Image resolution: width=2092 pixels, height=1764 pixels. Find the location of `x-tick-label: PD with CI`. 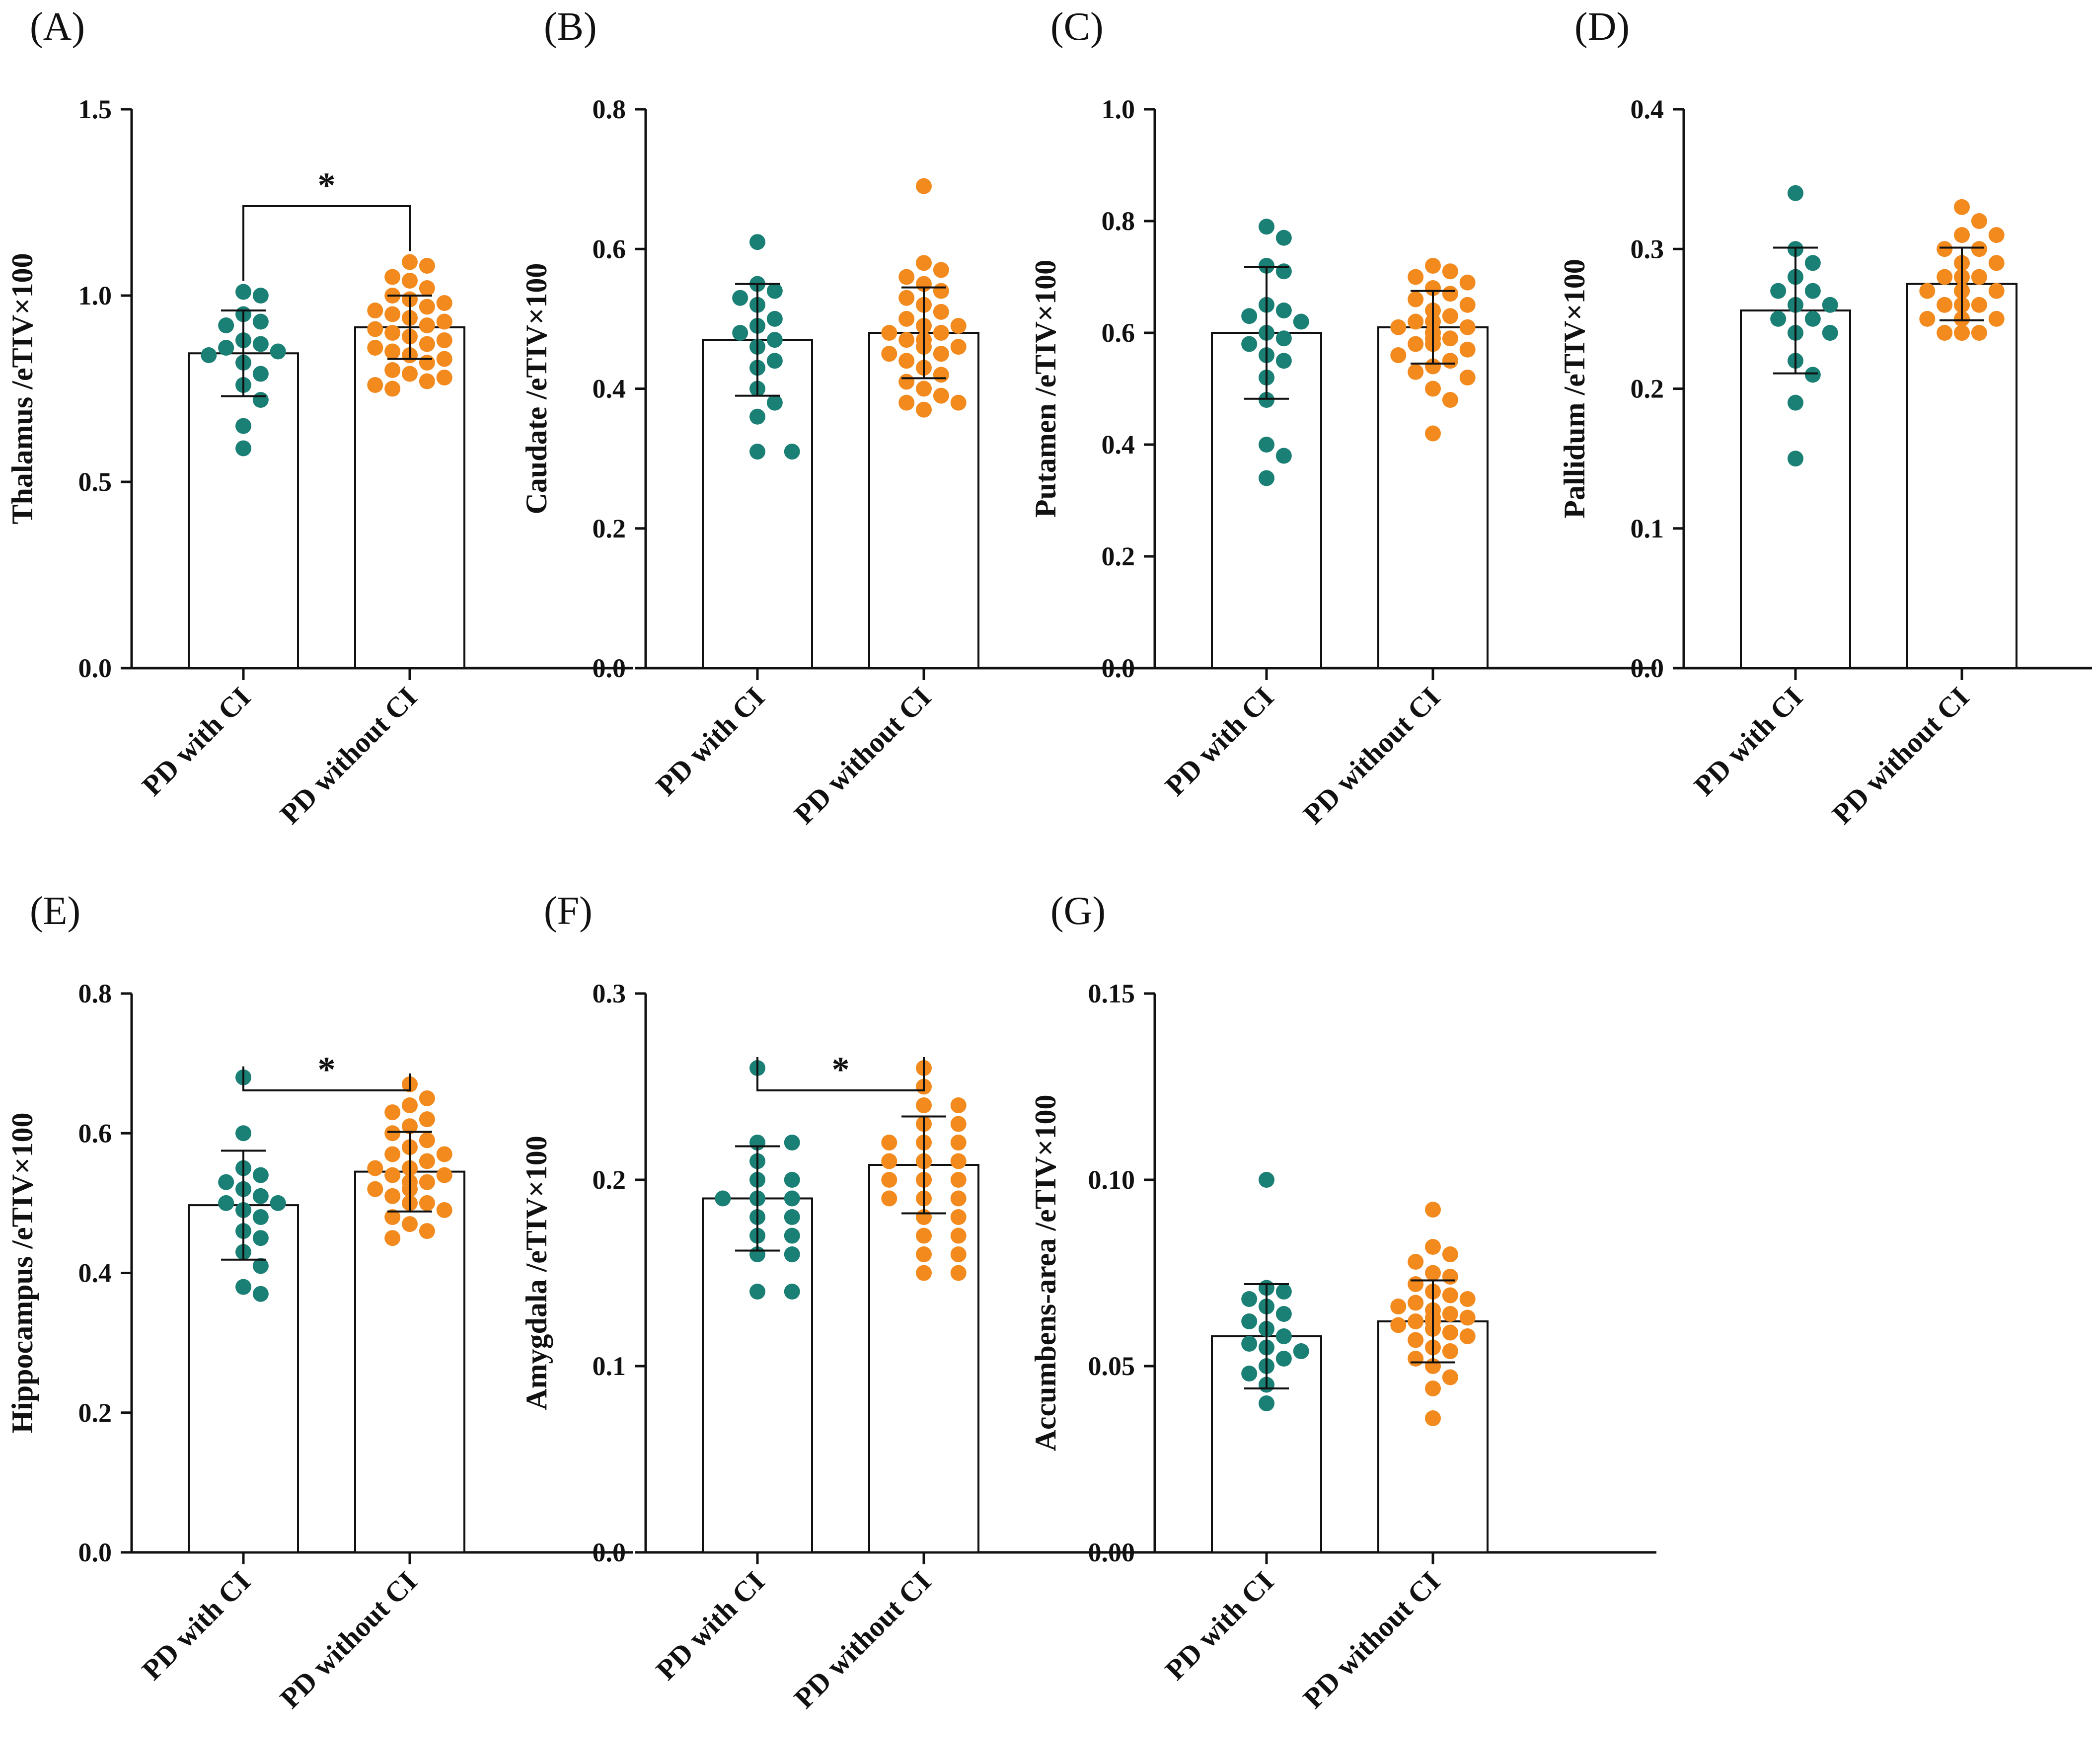

x-tick-label: PD with CI is located at coordinates (710, 742).